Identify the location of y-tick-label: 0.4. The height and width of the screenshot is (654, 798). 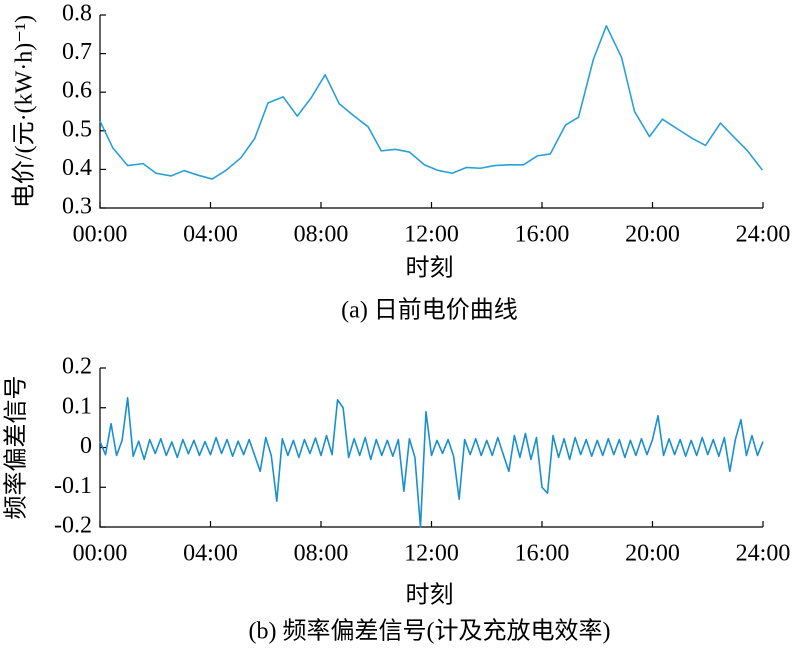
(77, 168).